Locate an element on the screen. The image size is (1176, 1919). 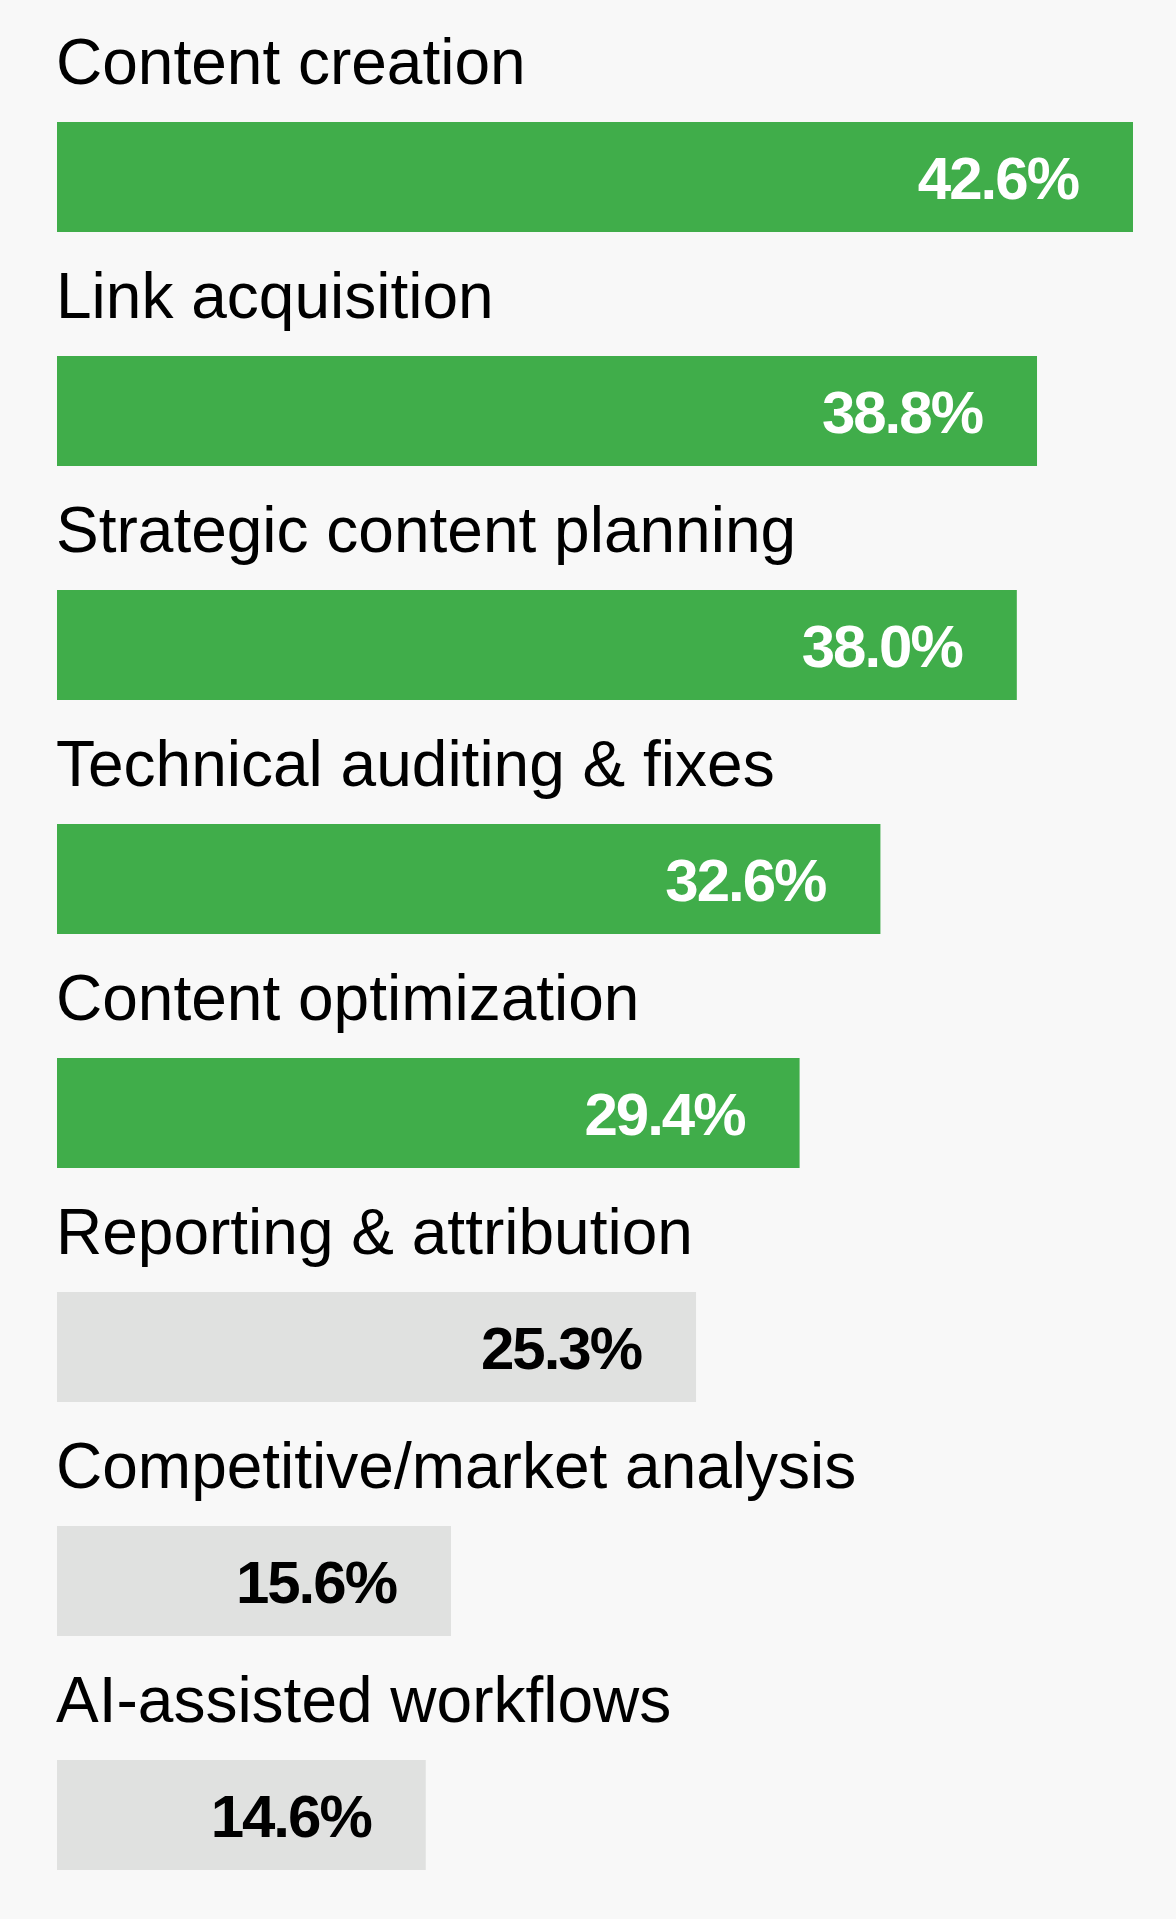
data-label: 14.6% is located at coordinates (291, 1816).